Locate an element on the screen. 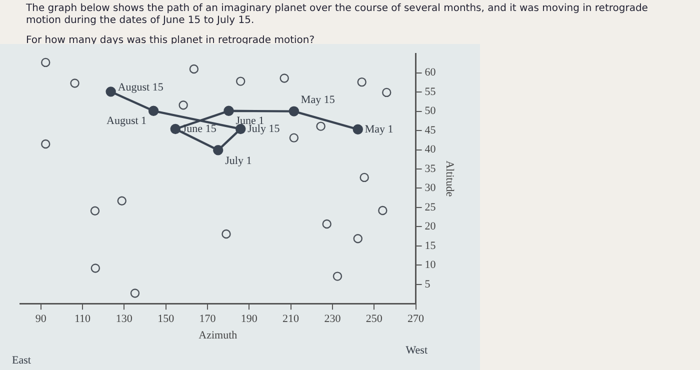 This screenshot has height=370, width=700. x-tick-label: 150 is located at coordinates (166, 319).